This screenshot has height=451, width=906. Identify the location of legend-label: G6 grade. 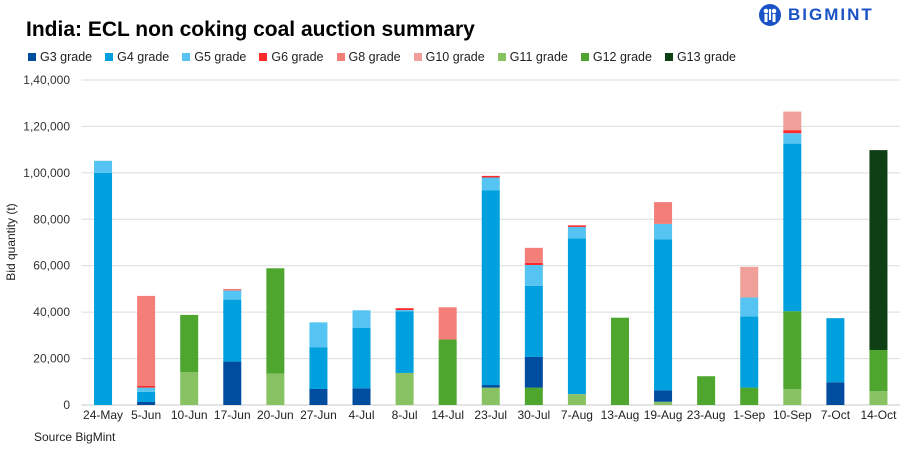
(297, 57).